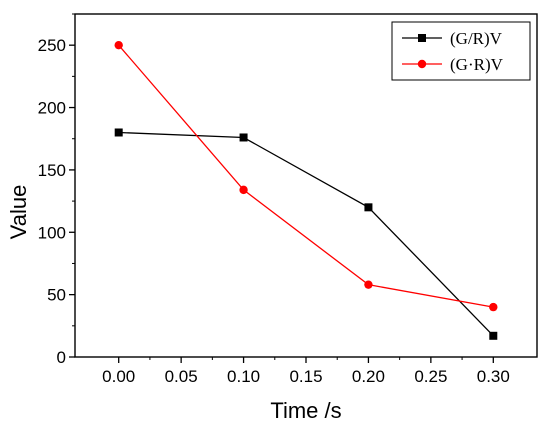  I want to click on legend-label-2: (G·R)V, so click(477, 64).